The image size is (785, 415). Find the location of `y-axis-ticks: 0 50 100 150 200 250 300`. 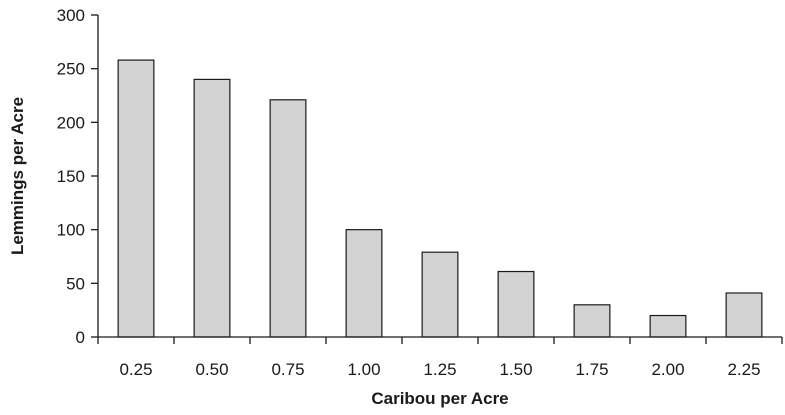

y-axis-ticks: 0 50 100 150 200 250 300 is located at coordinates (77, 176).